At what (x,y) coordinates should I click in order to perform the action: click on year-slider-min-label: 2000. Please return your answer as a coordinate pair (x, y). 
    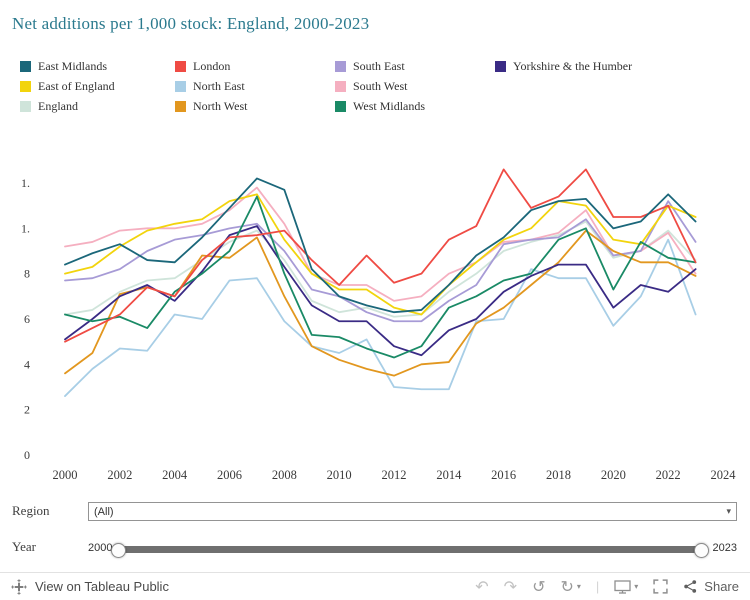
    Looking at the image, I should click on (100, 548).